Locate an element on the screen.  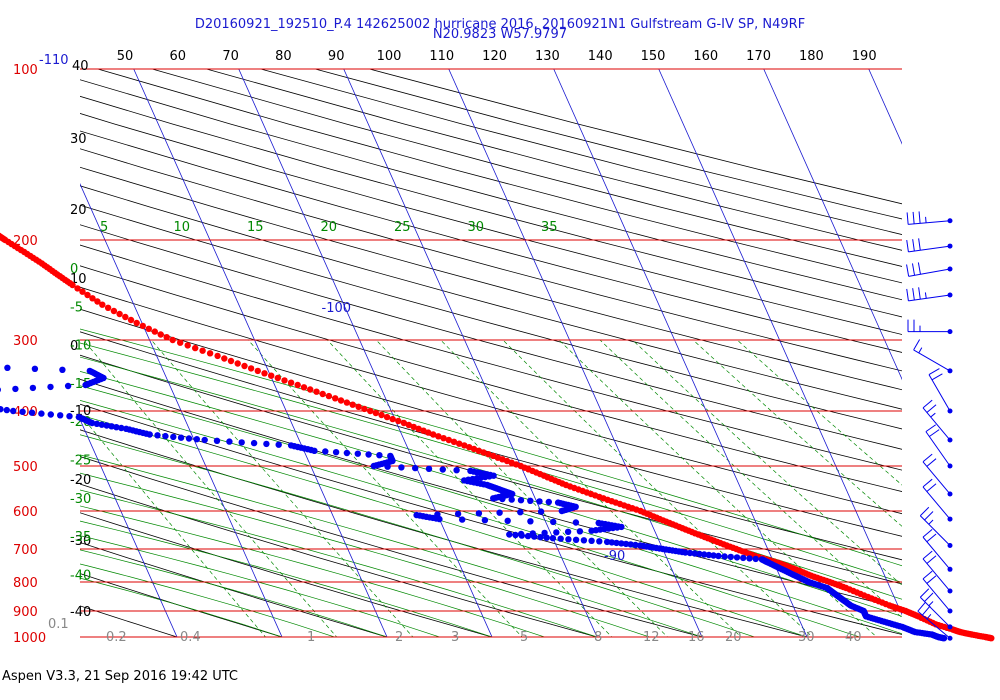
theta-e-label: 15 is located at coordinates (255, 227).